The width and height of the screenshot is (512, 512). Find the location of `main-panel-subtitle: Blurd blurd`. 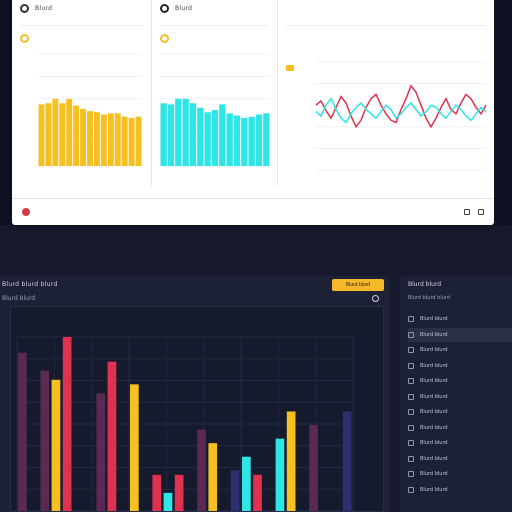

main-panel-subtitle: Blurd blurd is located at coordinates (19, 298).